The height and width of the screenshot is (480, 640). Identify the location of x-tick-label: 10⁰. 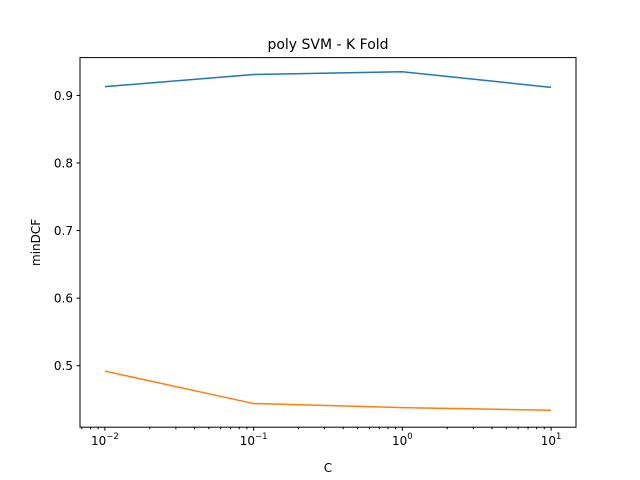
(402, 440).